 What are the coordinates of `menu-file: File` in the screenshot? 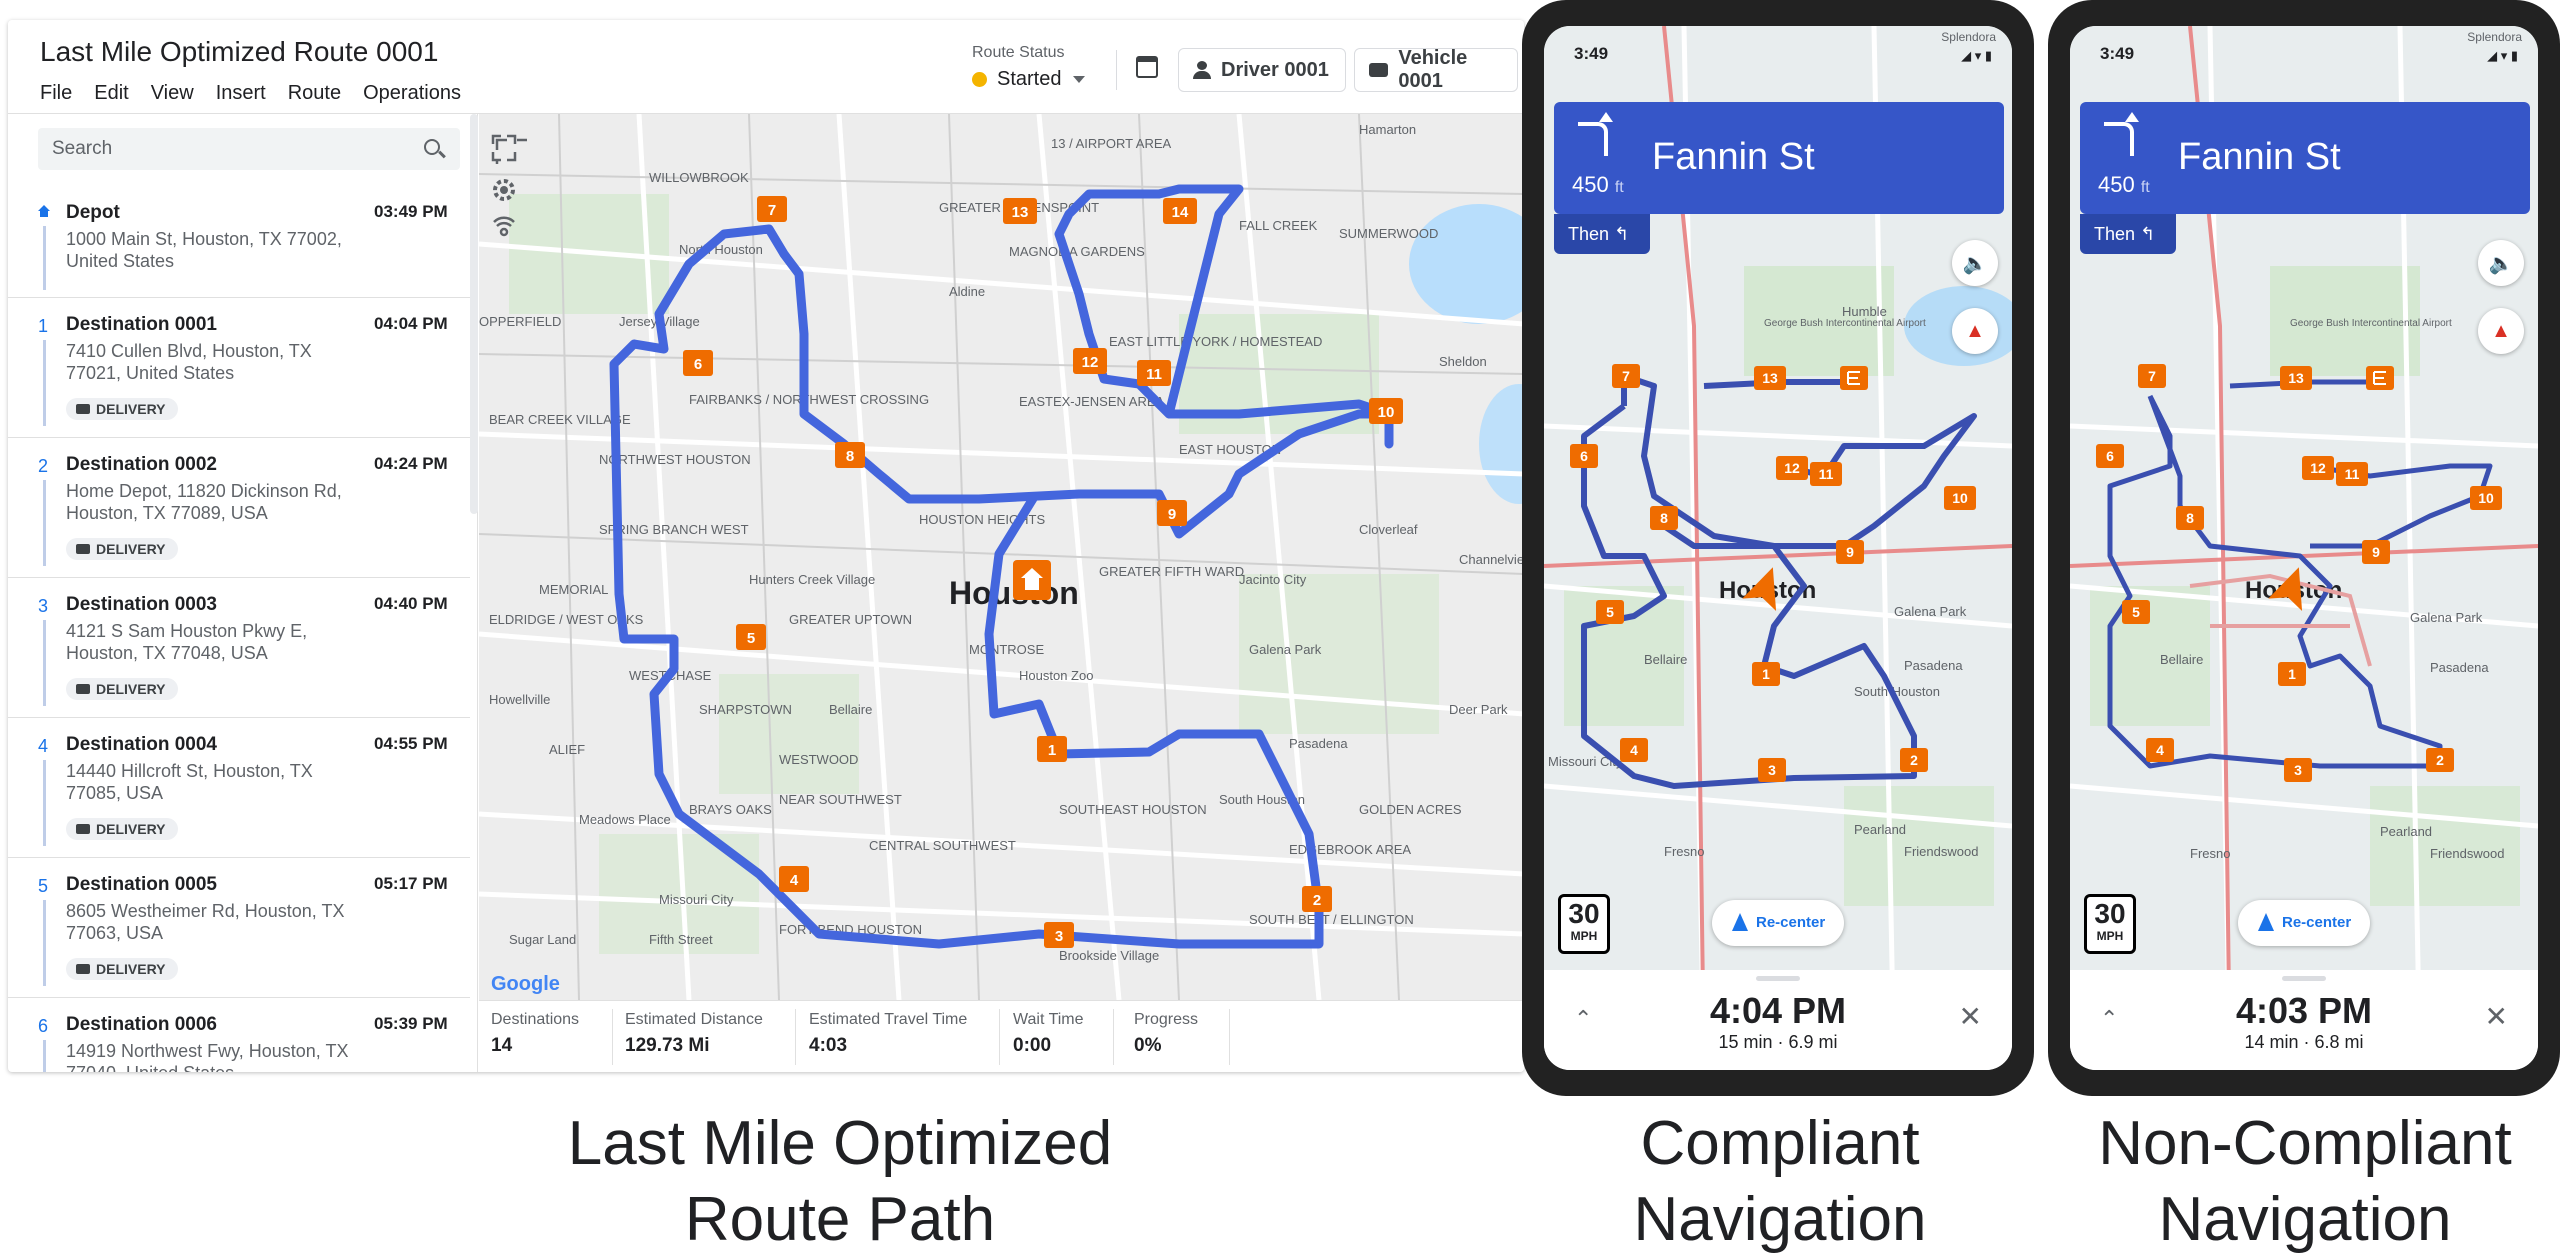 It's located at (56, 93).